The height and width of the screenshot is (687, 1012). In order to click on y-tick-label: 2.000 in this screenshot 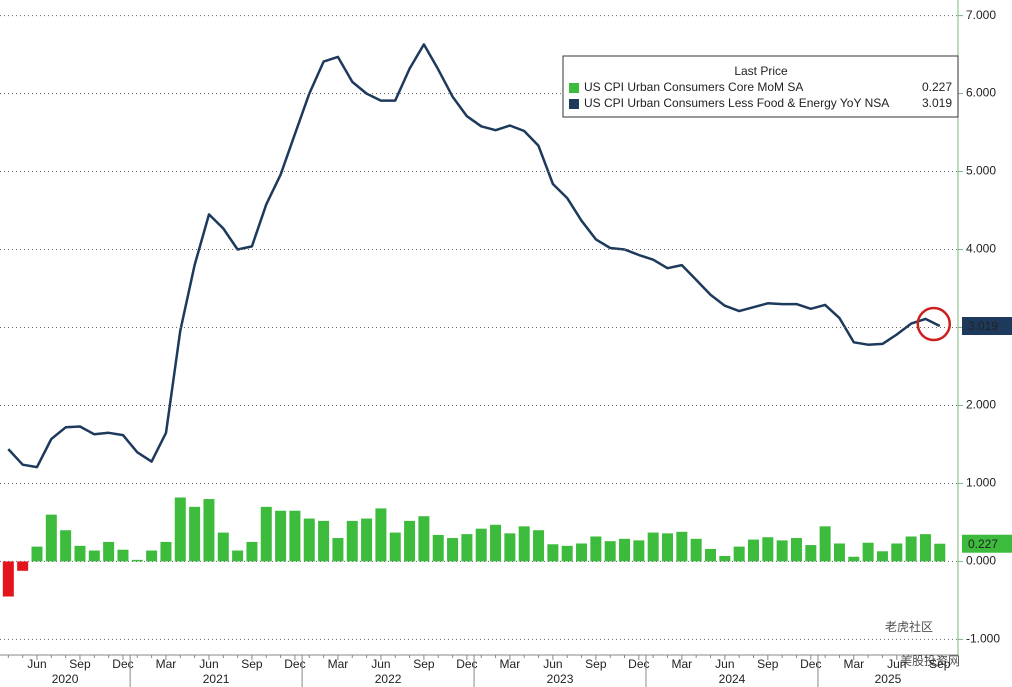, I will do `click(981, 405)`.